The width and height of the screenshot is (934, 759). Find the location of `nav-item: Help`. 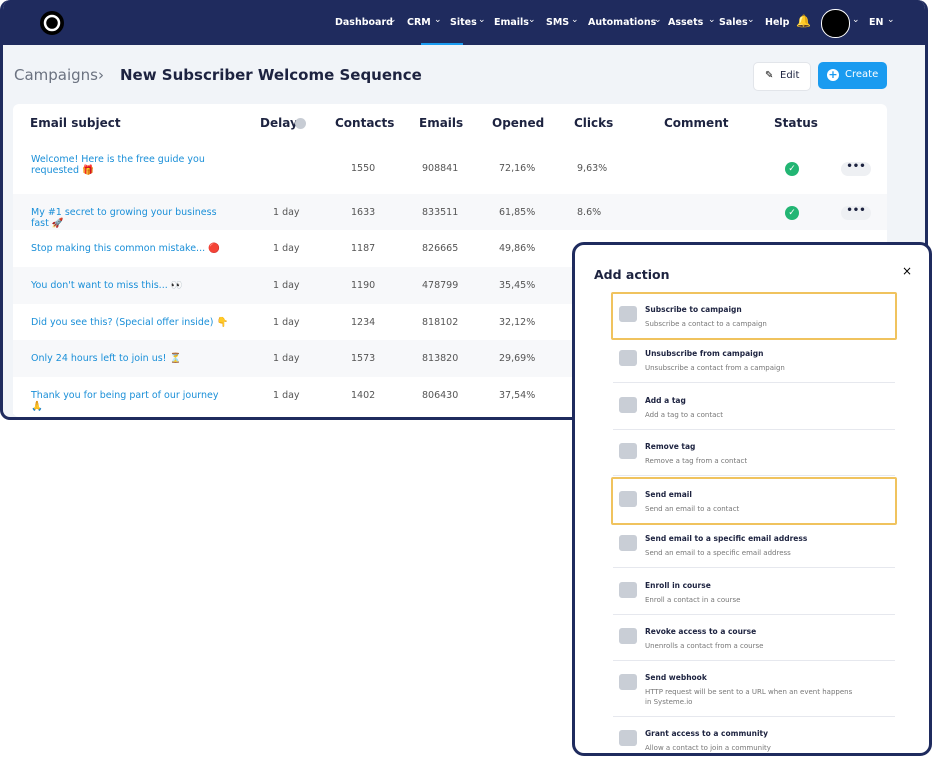

nav-item: Help is located at coordinates (777, 22).